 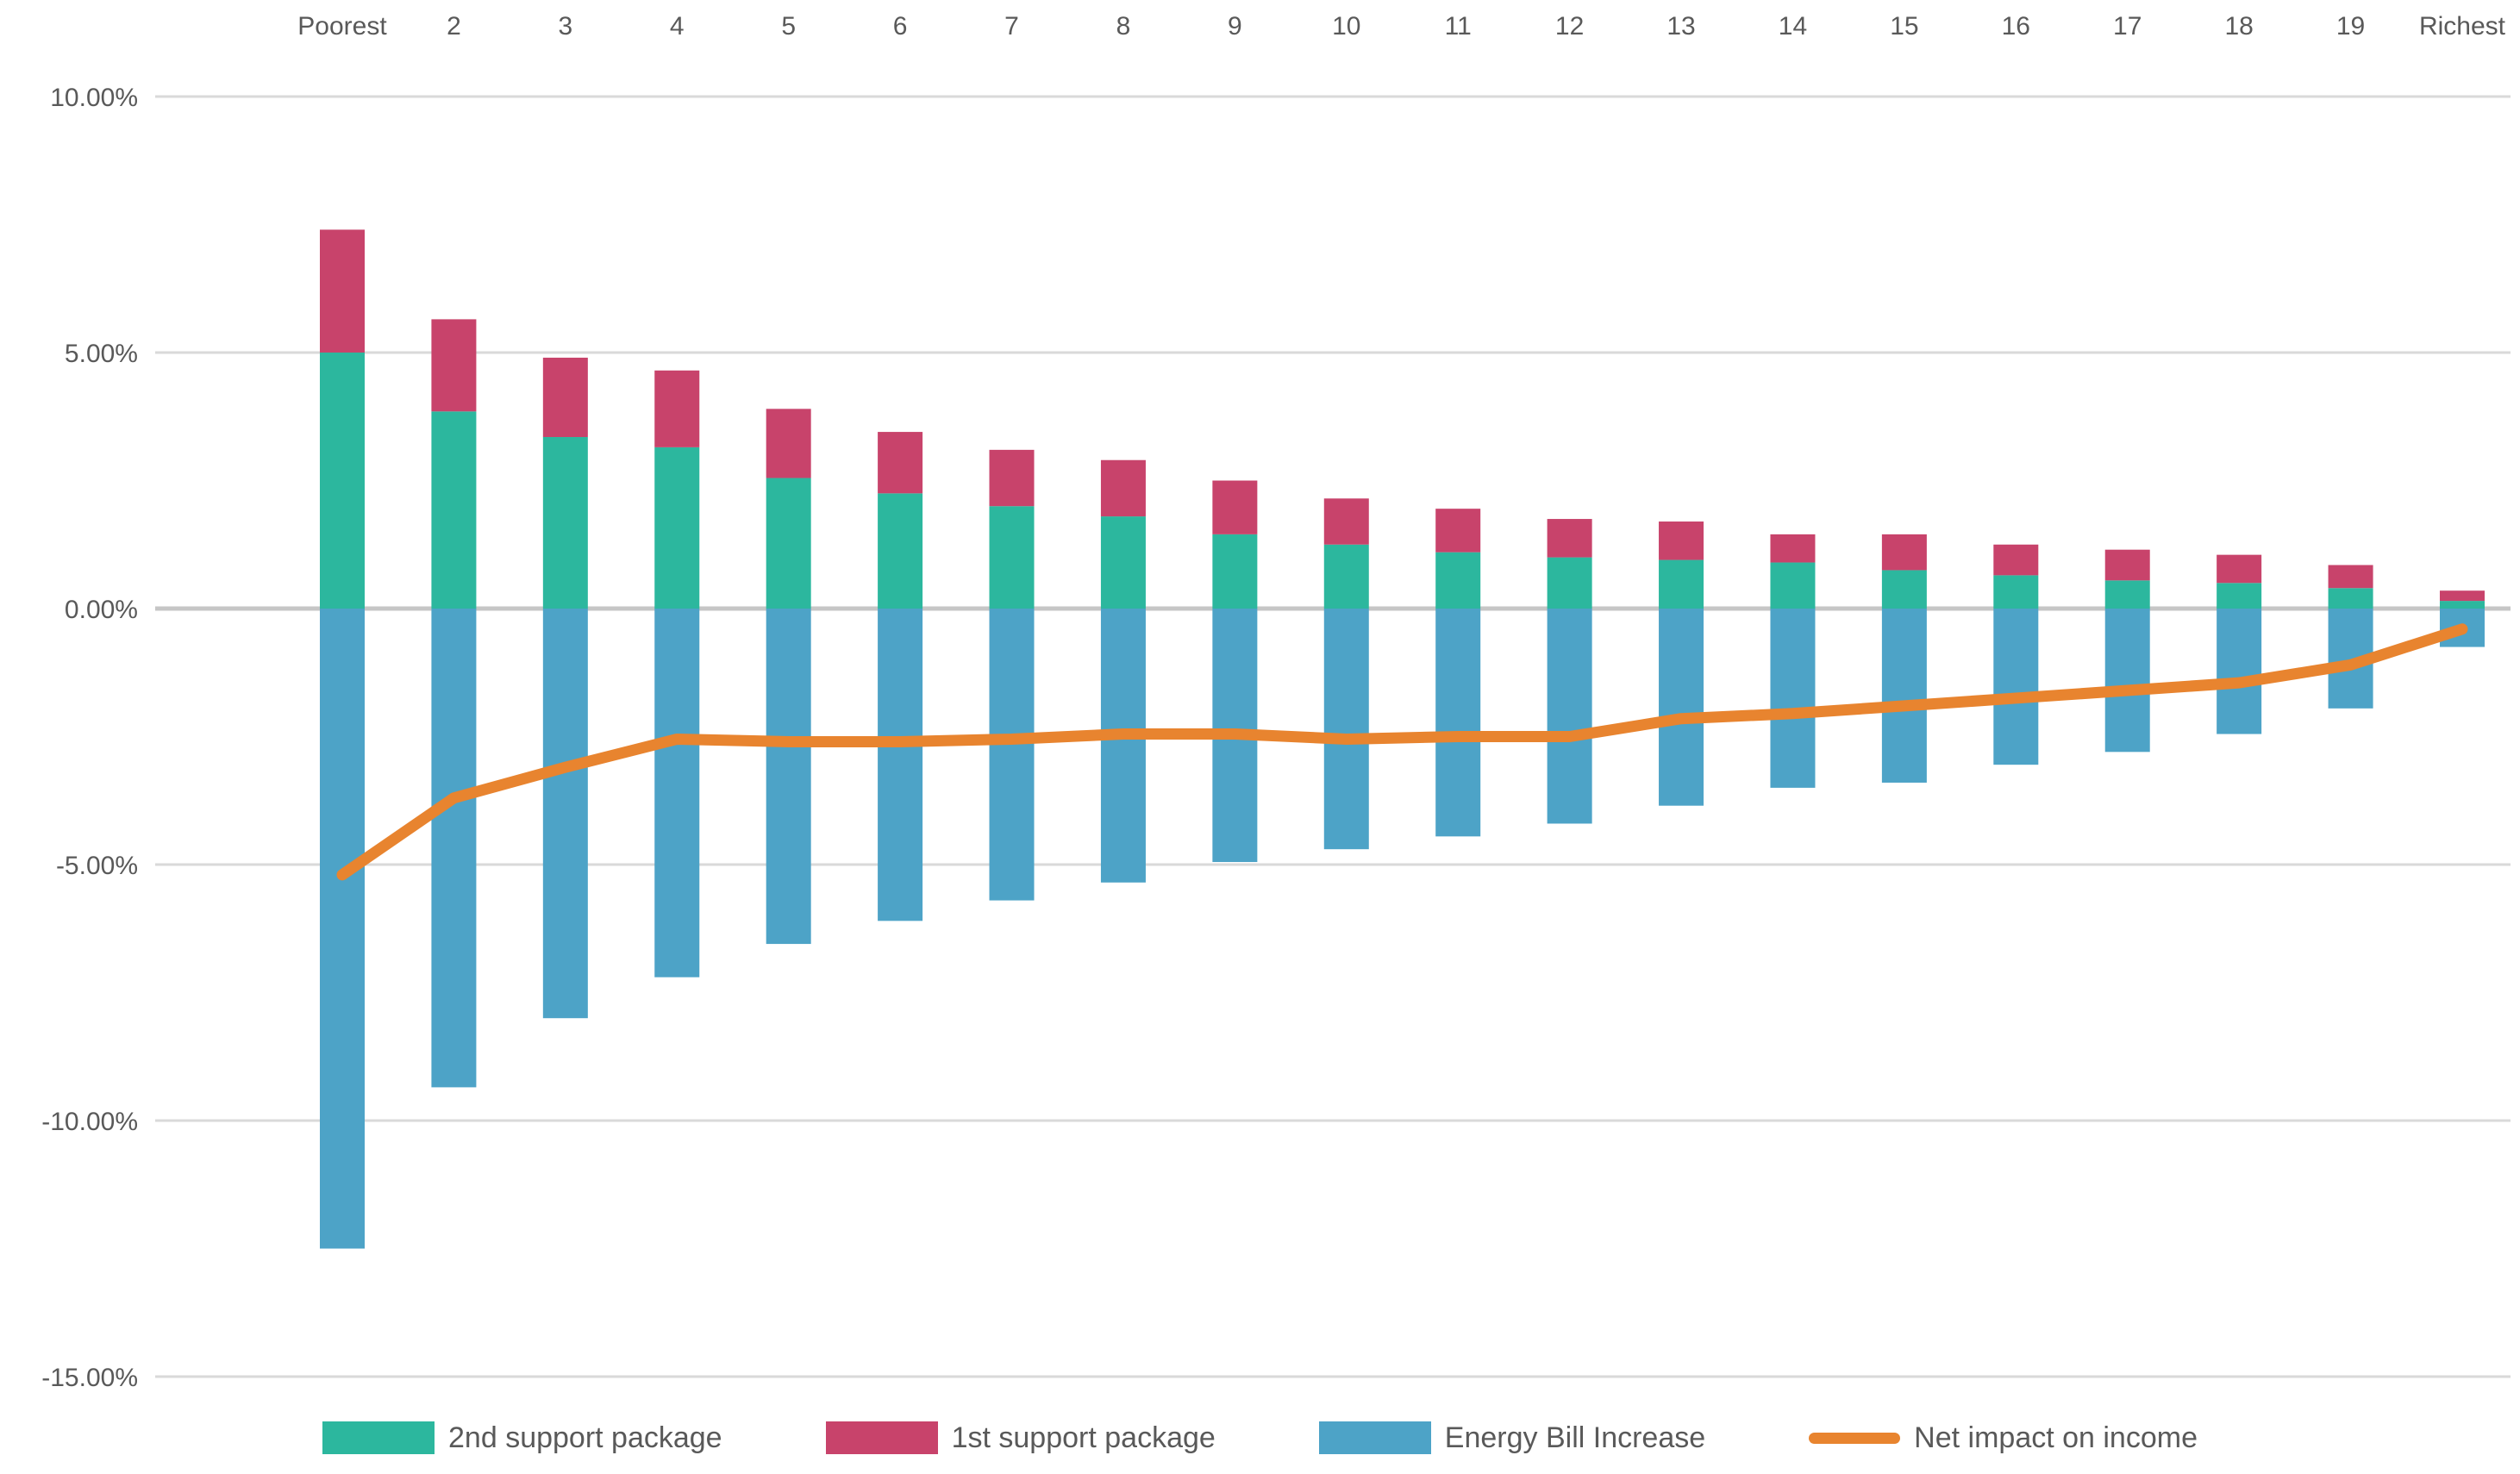 What do you see at coordinates (1235, 26) in the screenshot?
I see `x-axis-category-label: 9` at bounding box center [1235, 26].